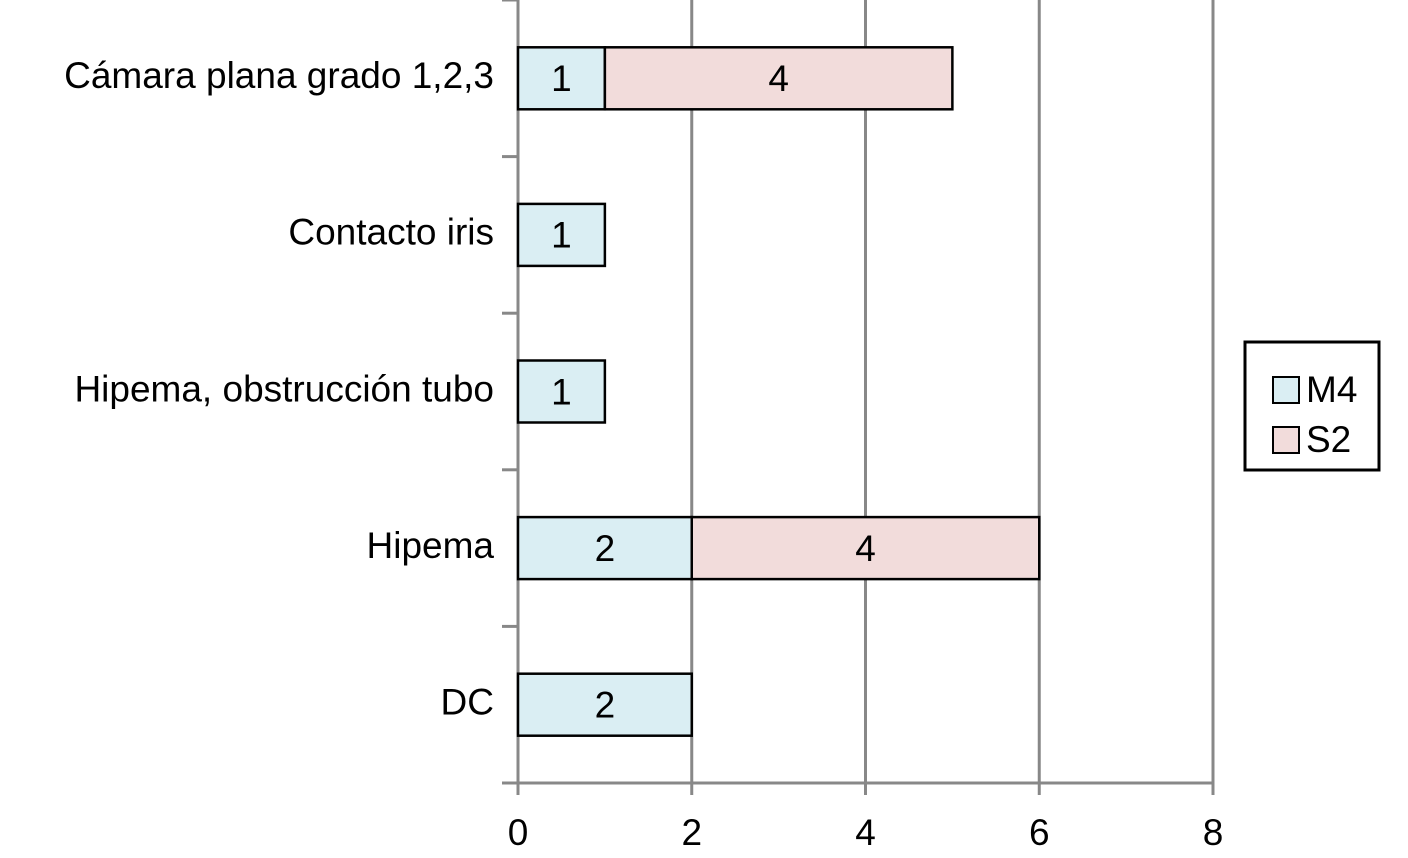 The height and width of the screenshot is (858, 1408). Describe the element at coordinates (691, 832) in the screenshot. I see `x-tick-label: 2` at that location.